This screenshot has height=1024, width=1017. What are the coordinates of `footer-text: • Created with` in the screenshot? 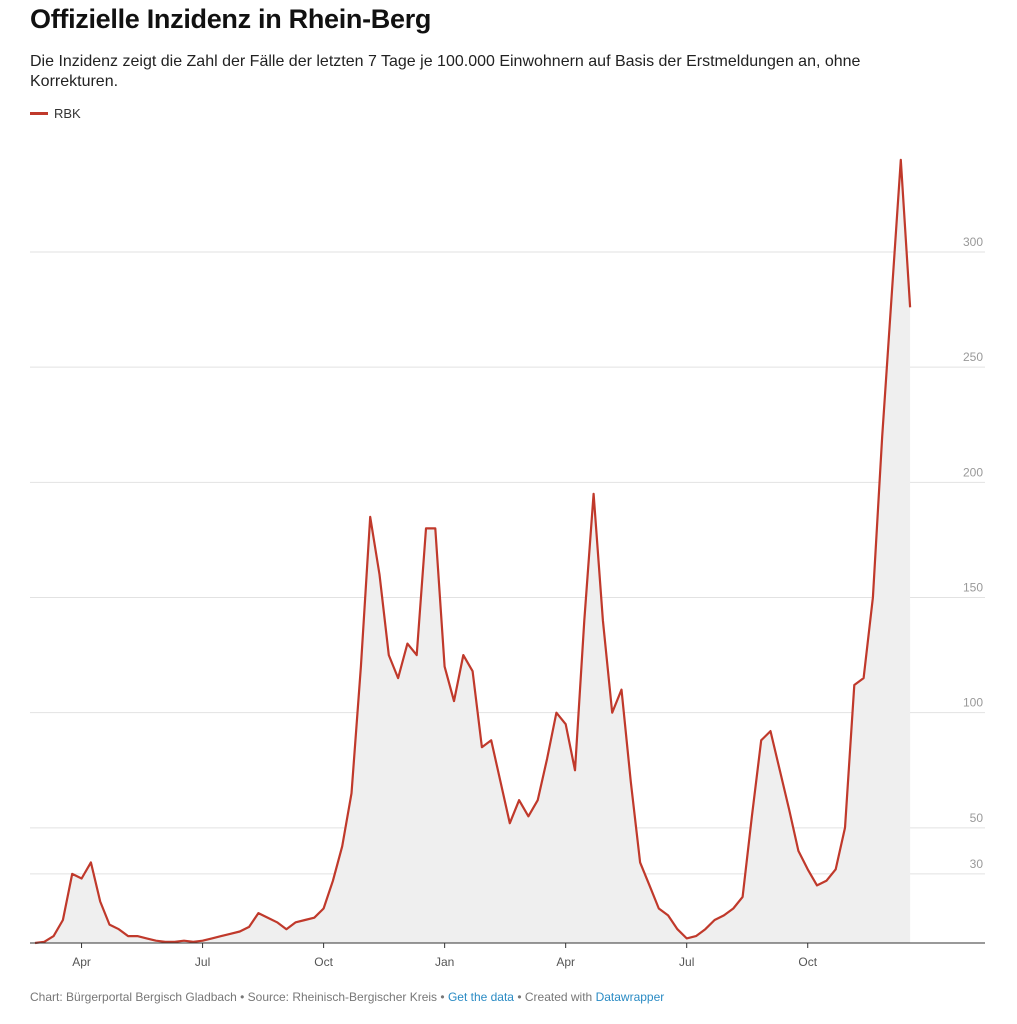 It's located at (555, 997).